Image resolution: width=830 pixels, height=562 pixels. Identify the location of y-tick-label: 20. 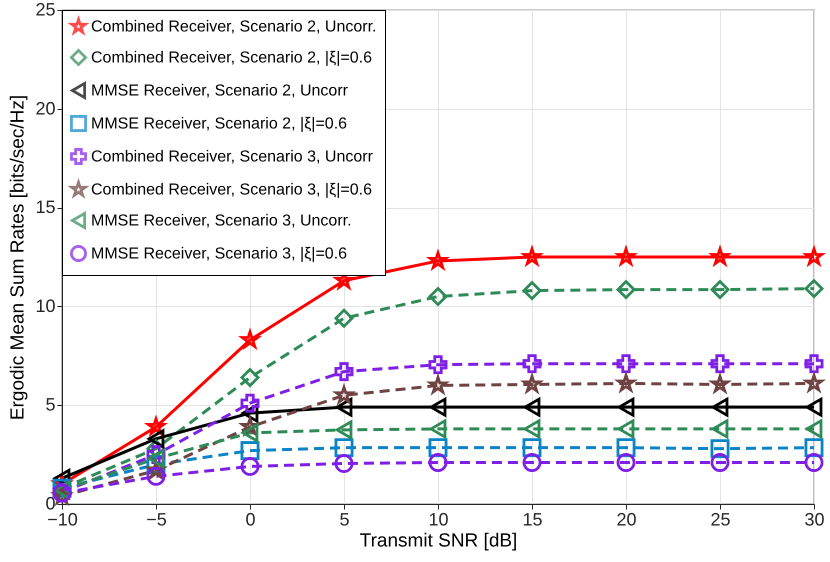
(45, 108).